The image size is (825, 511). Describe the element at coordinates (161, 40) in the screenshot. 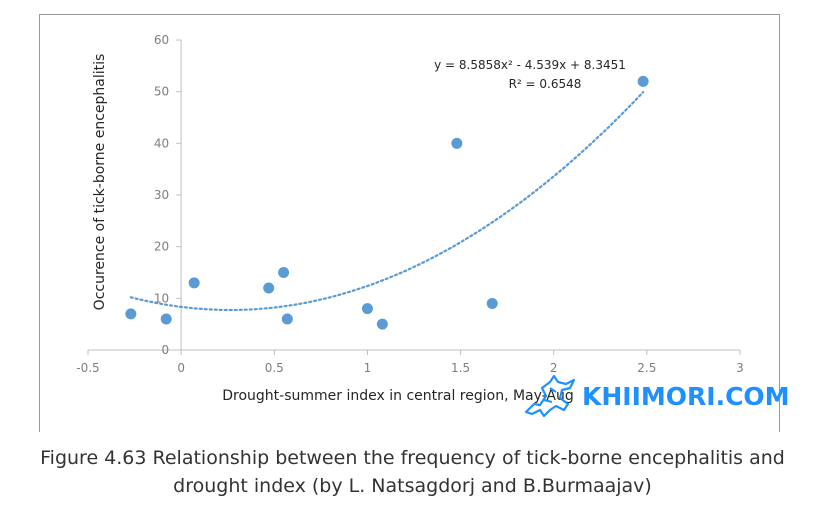

I see `y-tick-label: 60` at that location.